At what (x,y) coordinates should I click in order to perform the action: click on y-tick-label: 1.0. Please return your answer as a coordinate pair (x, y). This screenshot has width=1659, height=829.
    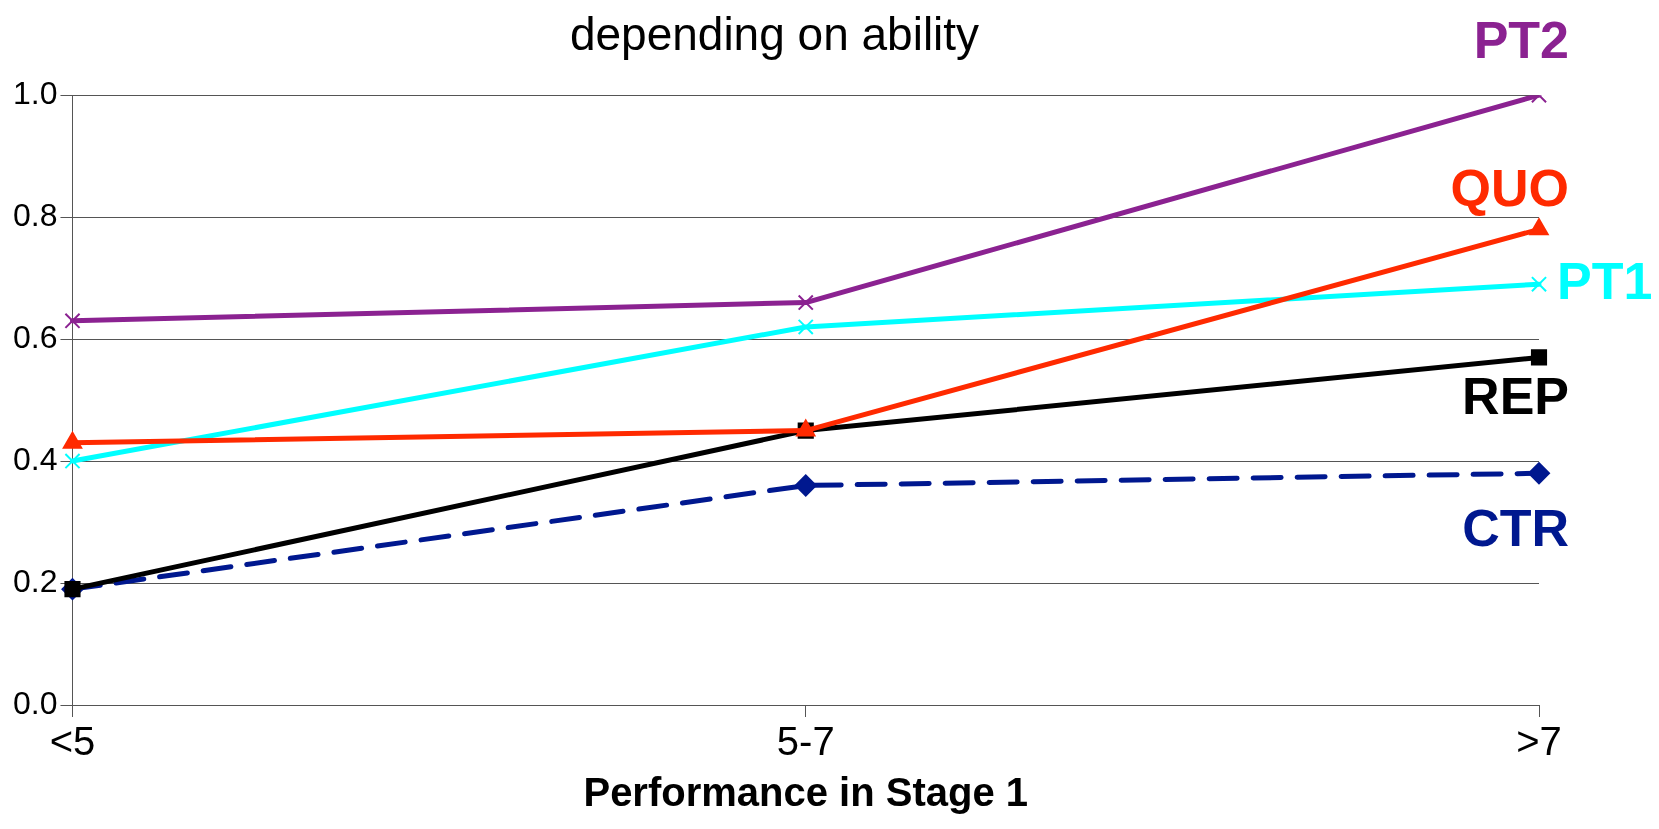
    Looking at the image, I should click on (35, 93).